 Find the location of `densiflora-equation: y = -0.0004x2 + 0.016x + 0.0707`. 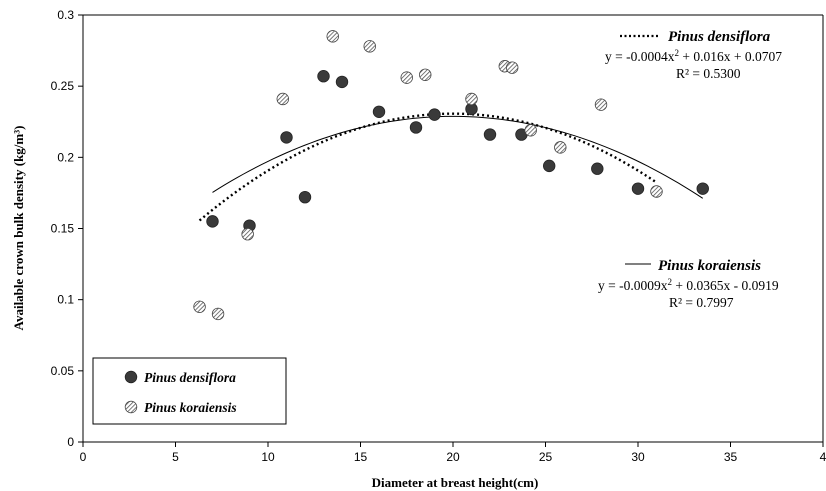

densiflora-equation: y = -0.0004x2 + 0.016x + 0.0707 is located at coordinates (693, 56).